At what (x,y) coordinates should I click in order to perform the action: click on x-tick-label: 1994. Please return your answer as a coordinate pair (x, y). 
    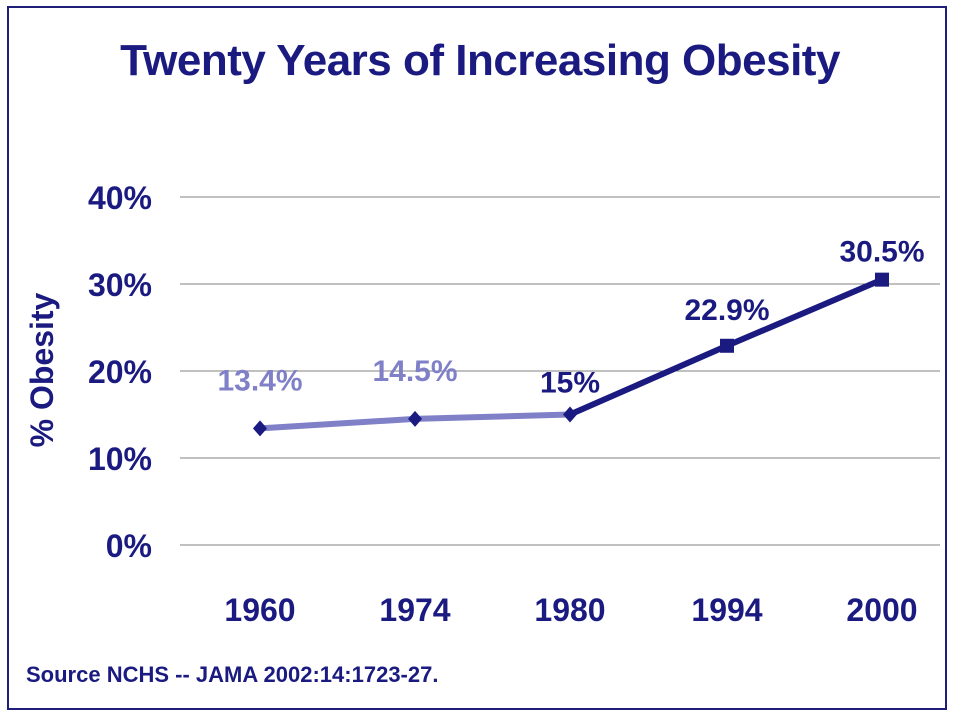
    Looking at the image, I should click on (726, 610).